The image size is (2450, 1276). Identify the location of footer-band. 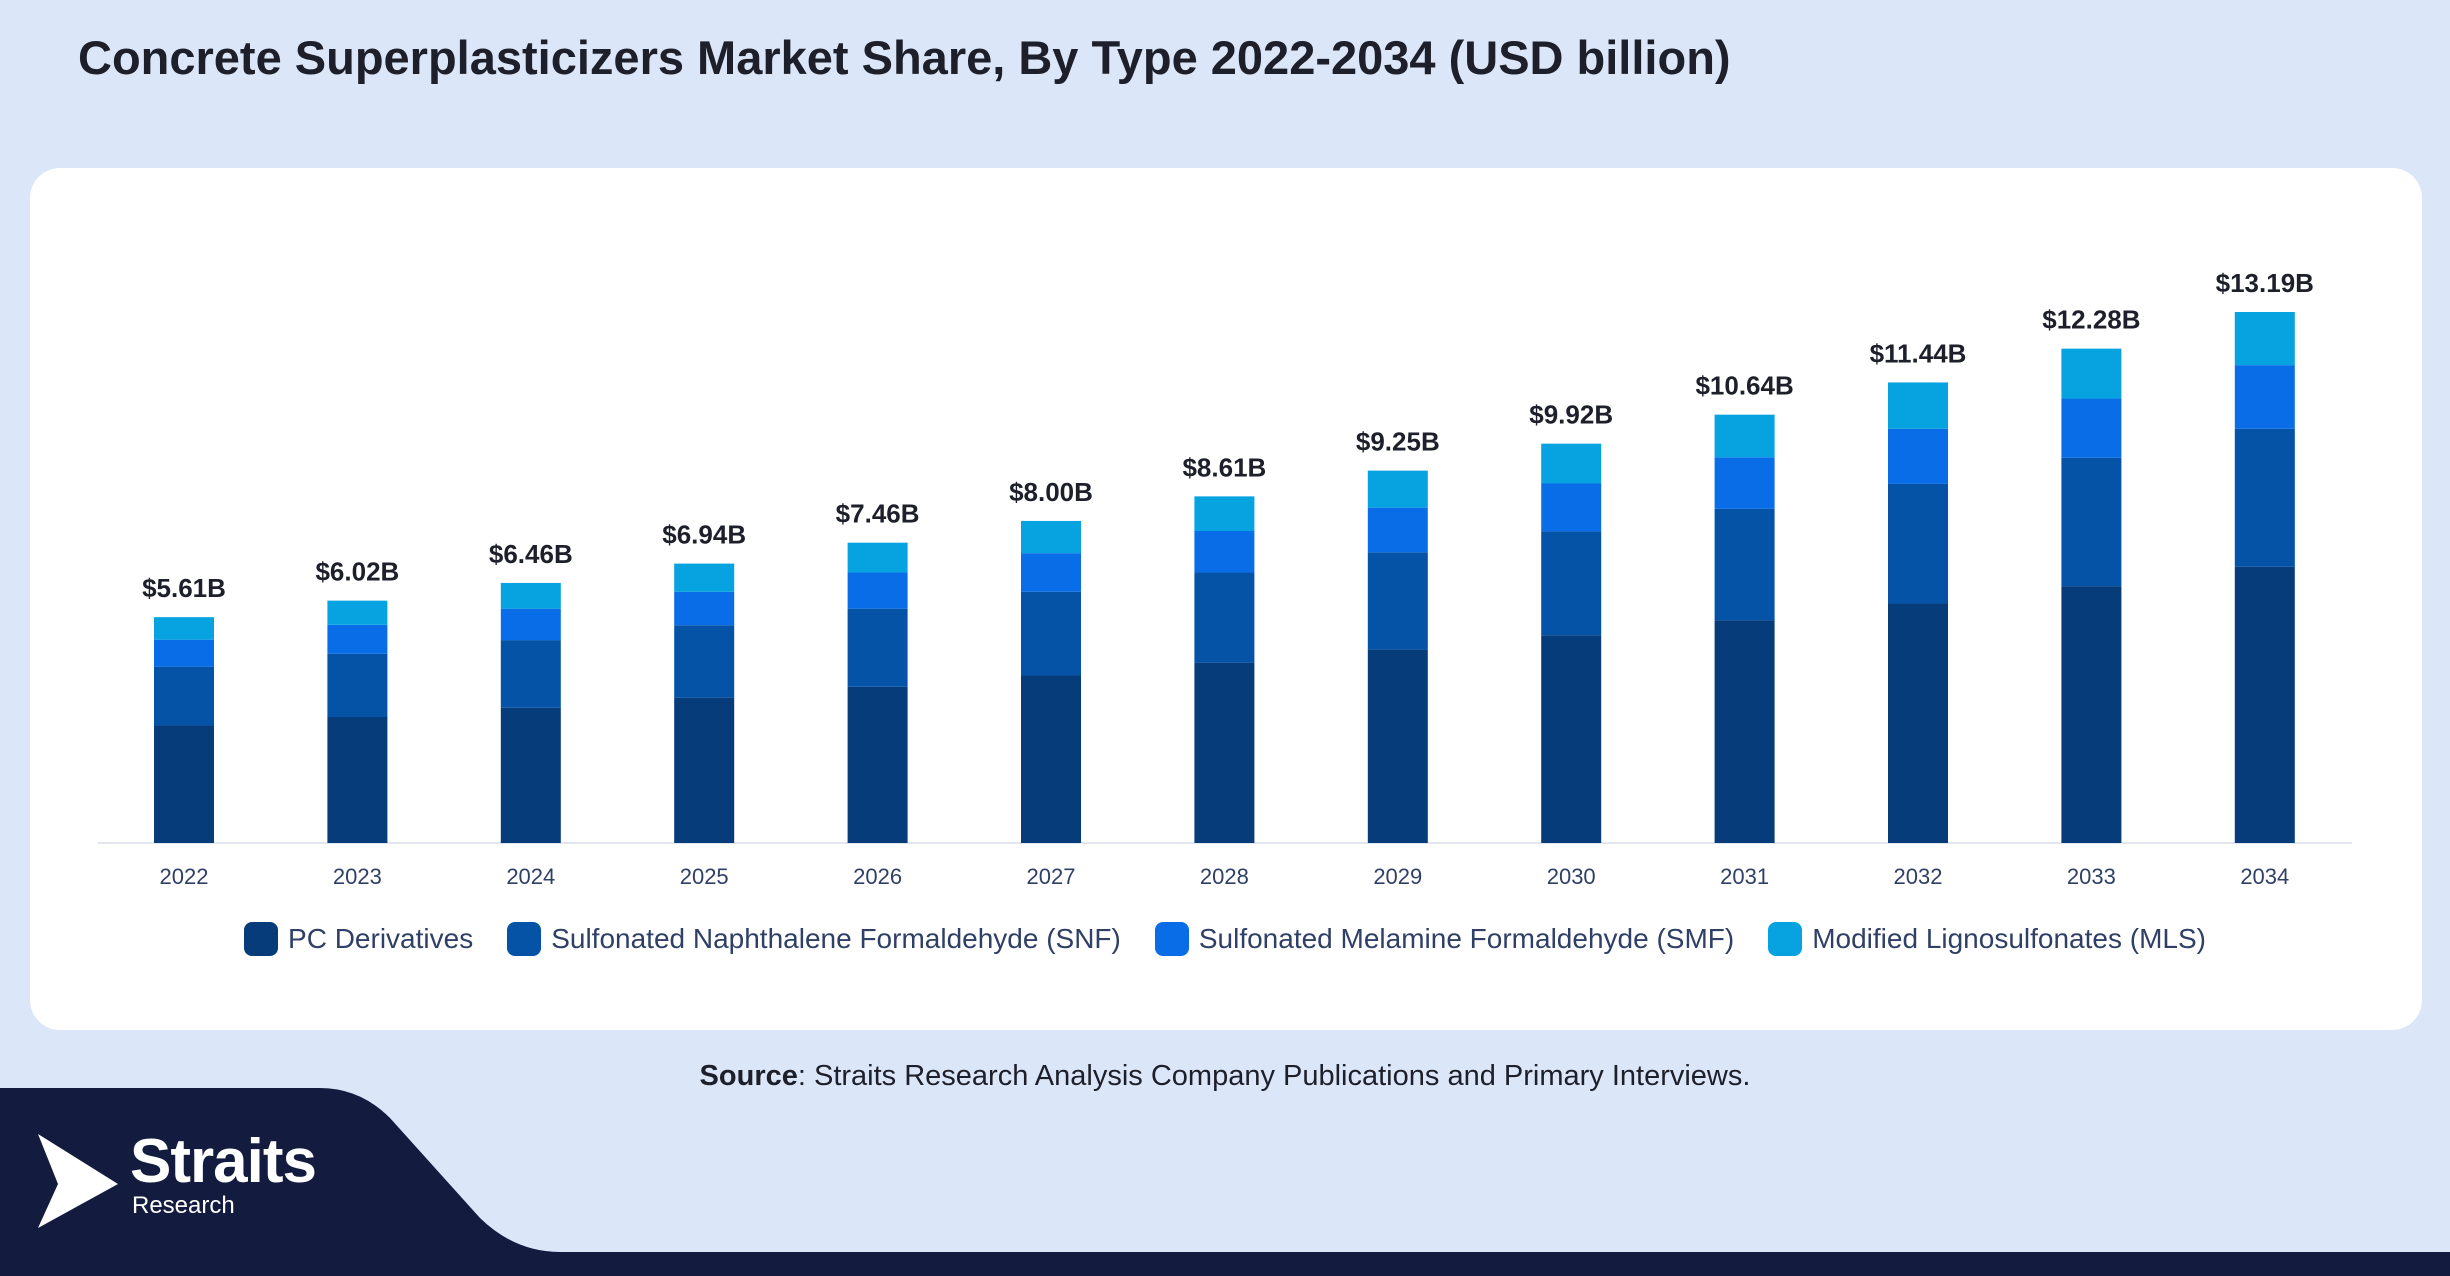
(1225, 1182).